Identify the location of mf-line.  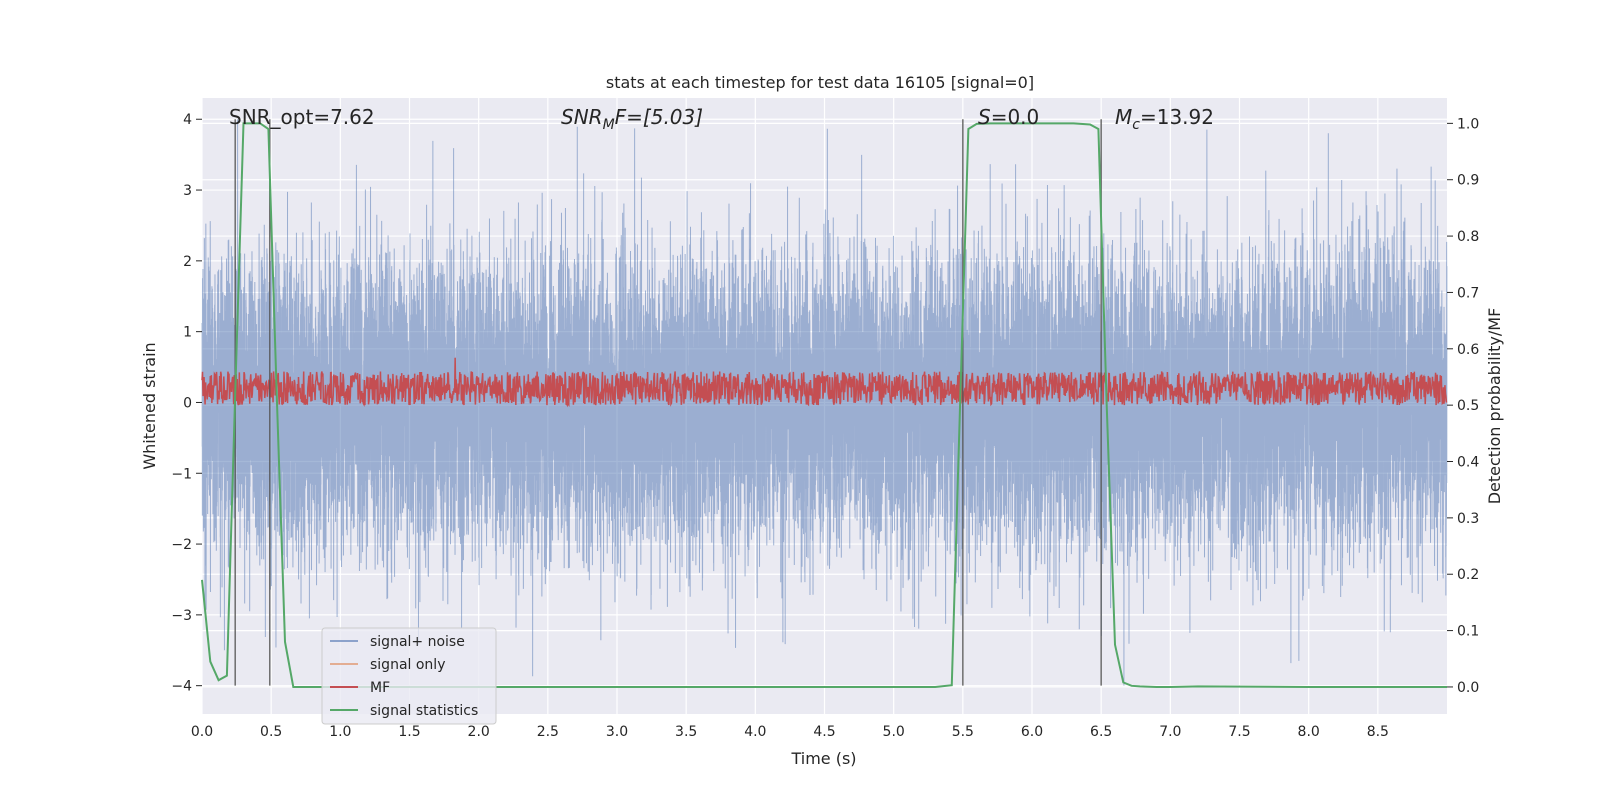
(824, 382).